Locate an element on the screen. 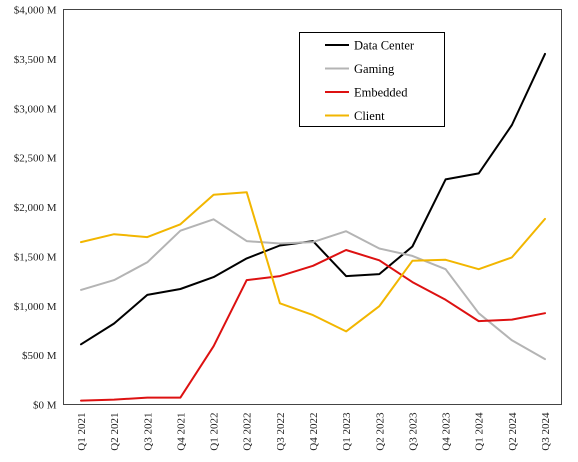 The height and width of the screenshot is (462, 578). x-tick-label: Q3 2024 is located at coordinates (546, 431).